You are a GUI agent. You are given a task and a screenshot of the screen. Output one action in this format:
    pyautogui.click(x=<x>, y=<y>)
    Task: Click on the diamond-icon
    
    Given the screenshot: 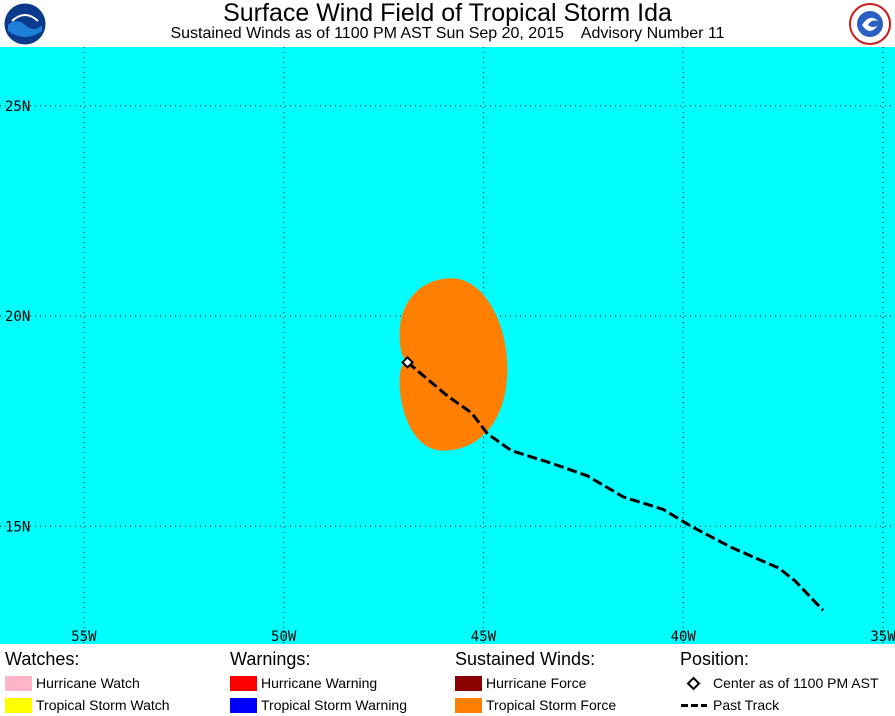 What is the action you would take?
    pyautogui.click(x=693, y=683)
    